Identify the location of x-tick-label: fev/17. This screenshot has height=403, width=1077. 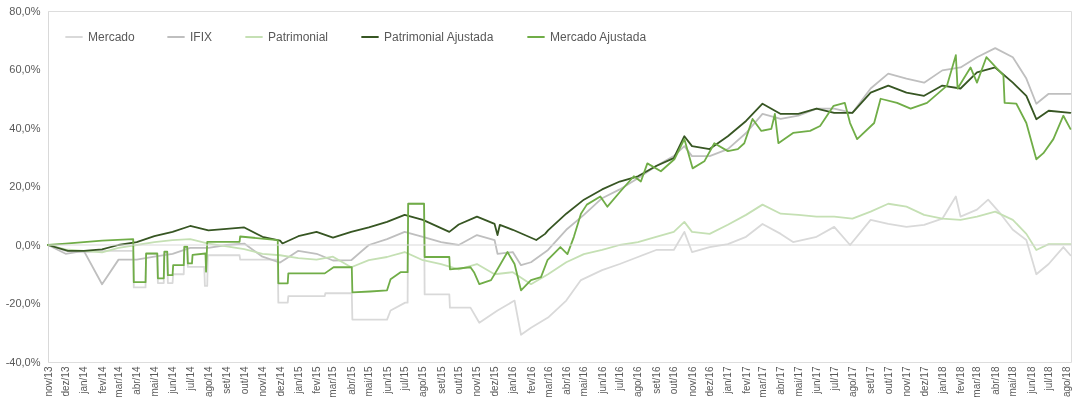
(746, 380).